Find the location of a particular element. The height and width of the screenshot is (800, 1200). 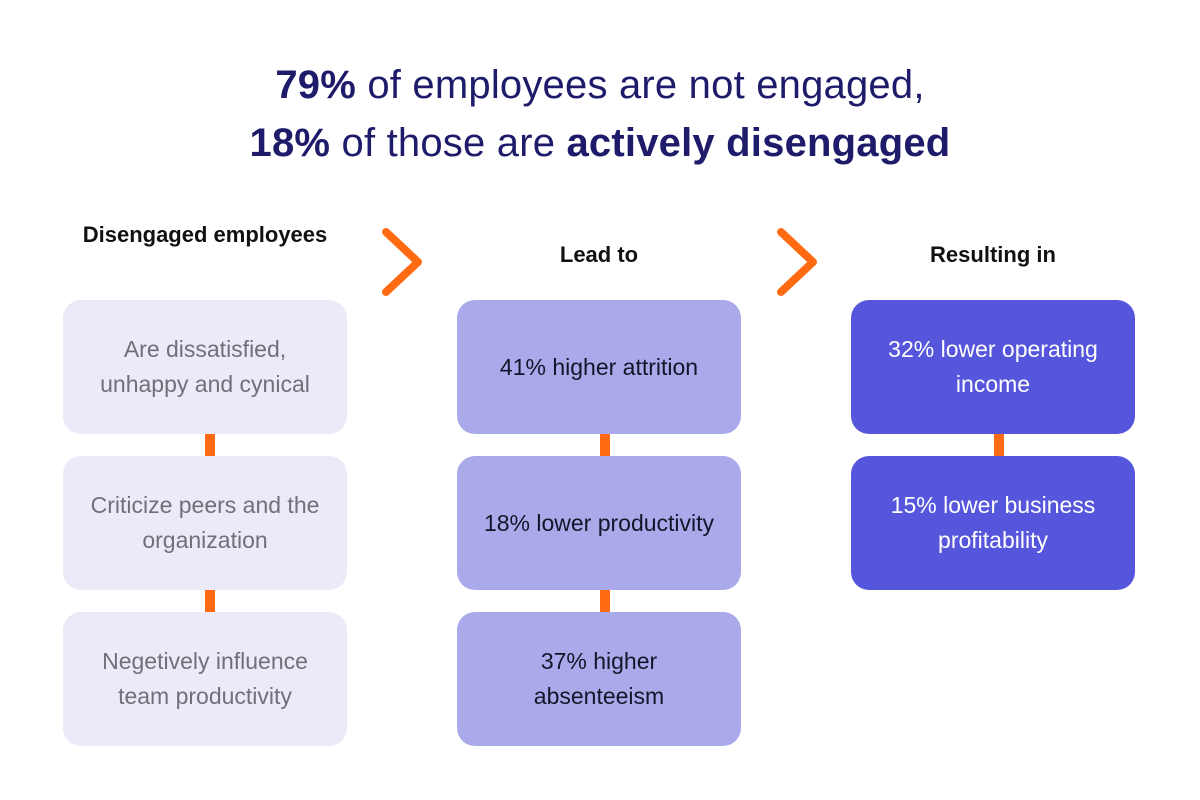

headline-stat-disengaged: 18% is located at coordinates (290, 143).